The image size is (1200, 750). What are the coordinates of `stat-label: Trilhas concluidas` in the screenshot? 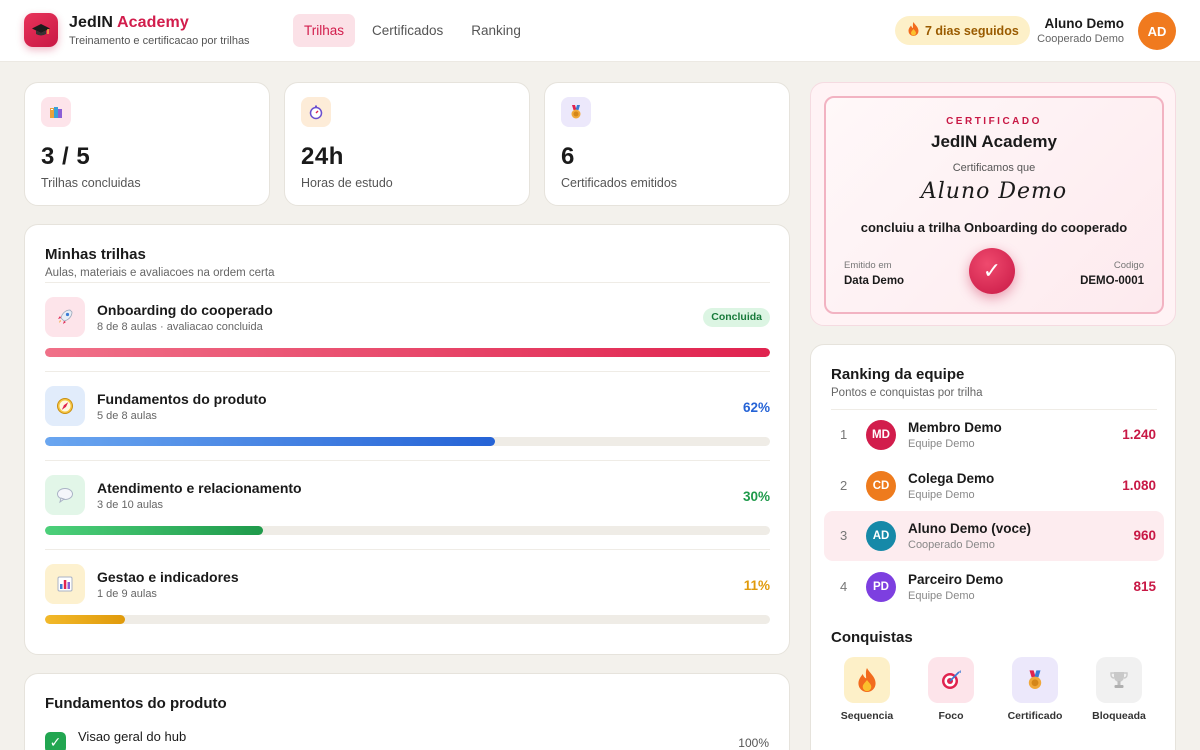 It's located at (91, 183).